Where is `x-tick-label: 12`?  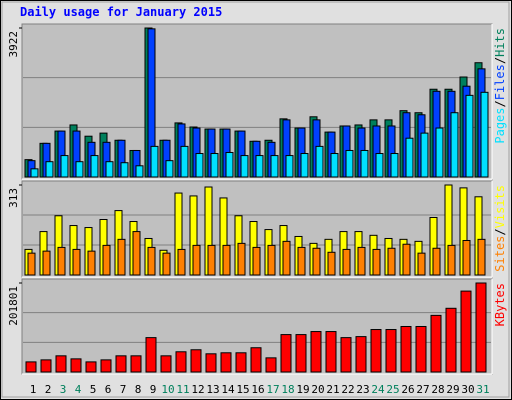 x-tick-label: 12 is located at coordinates (197, 389).